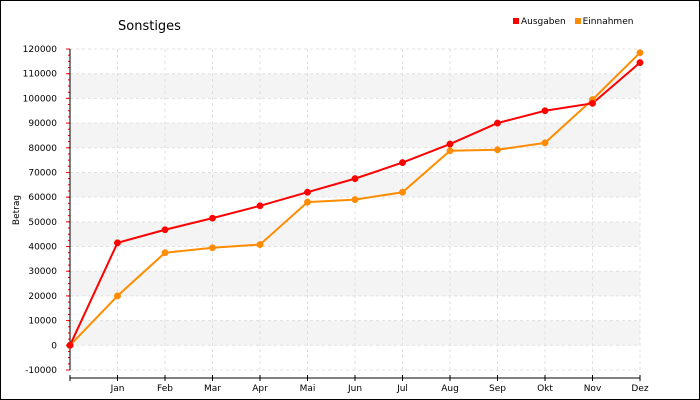 The height and width of the screenshot is (400, 700). I want to click on y-tick-label: 70000, so click(42, 173).